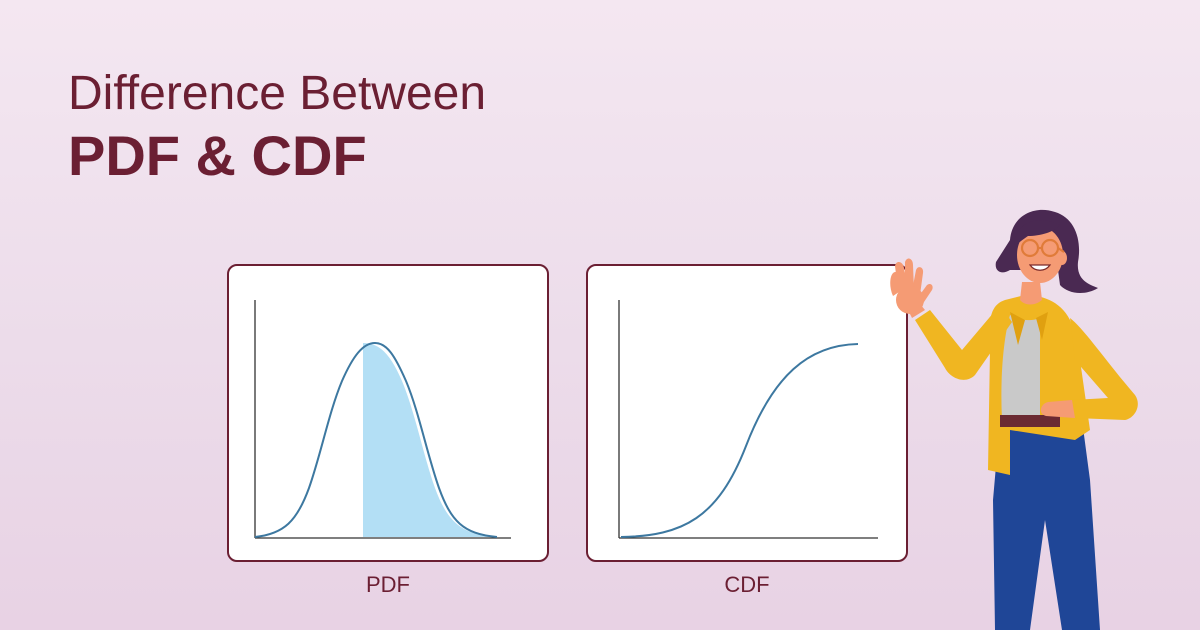 This screenshot has width=1200, height=630. Describe the element at coordinates (388, 584) in the screenshot. I see `pdf-caption: PDF` at that location.